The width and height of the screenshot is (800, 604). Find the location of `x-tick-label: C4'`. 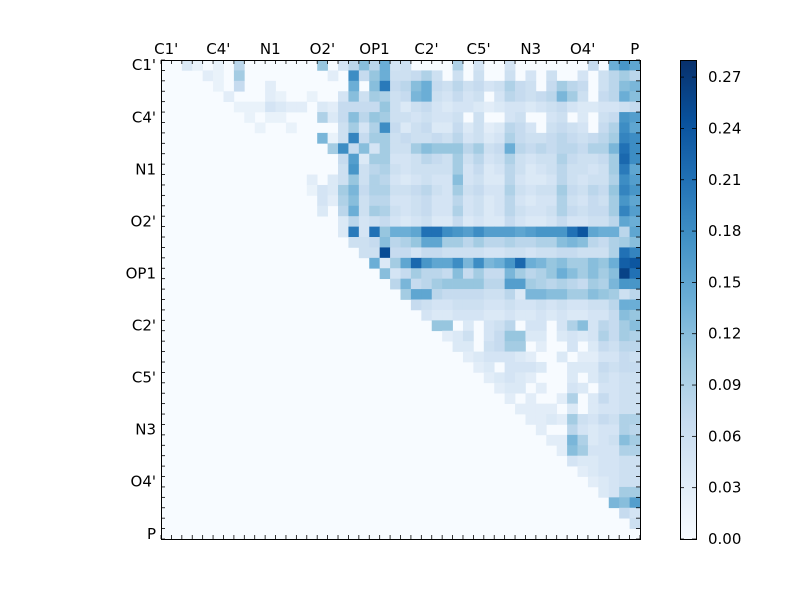

x-tick-label: C4' is located at coordinates (218, 49).